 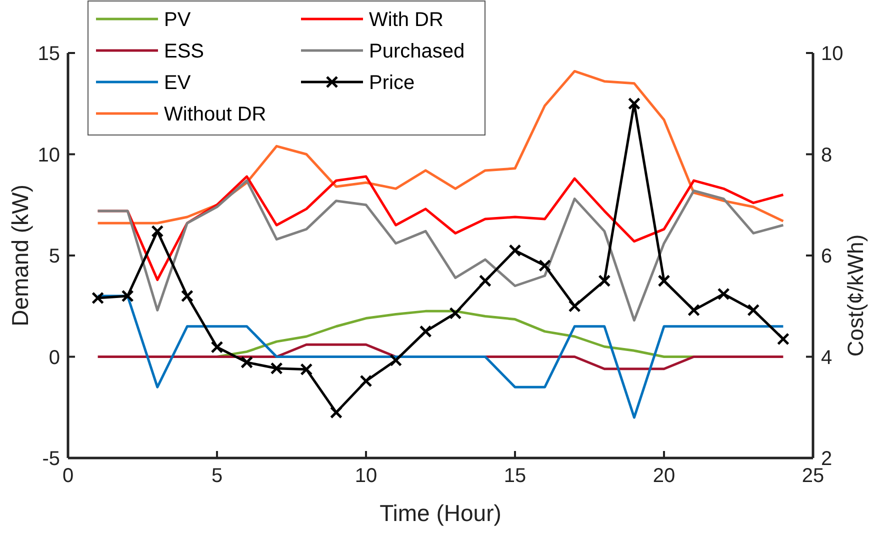 What do you see at coordinates (441, 513) in the screenshot?
I see `x-axis-title: Time (Hour)` at bounding box center [441, 513].